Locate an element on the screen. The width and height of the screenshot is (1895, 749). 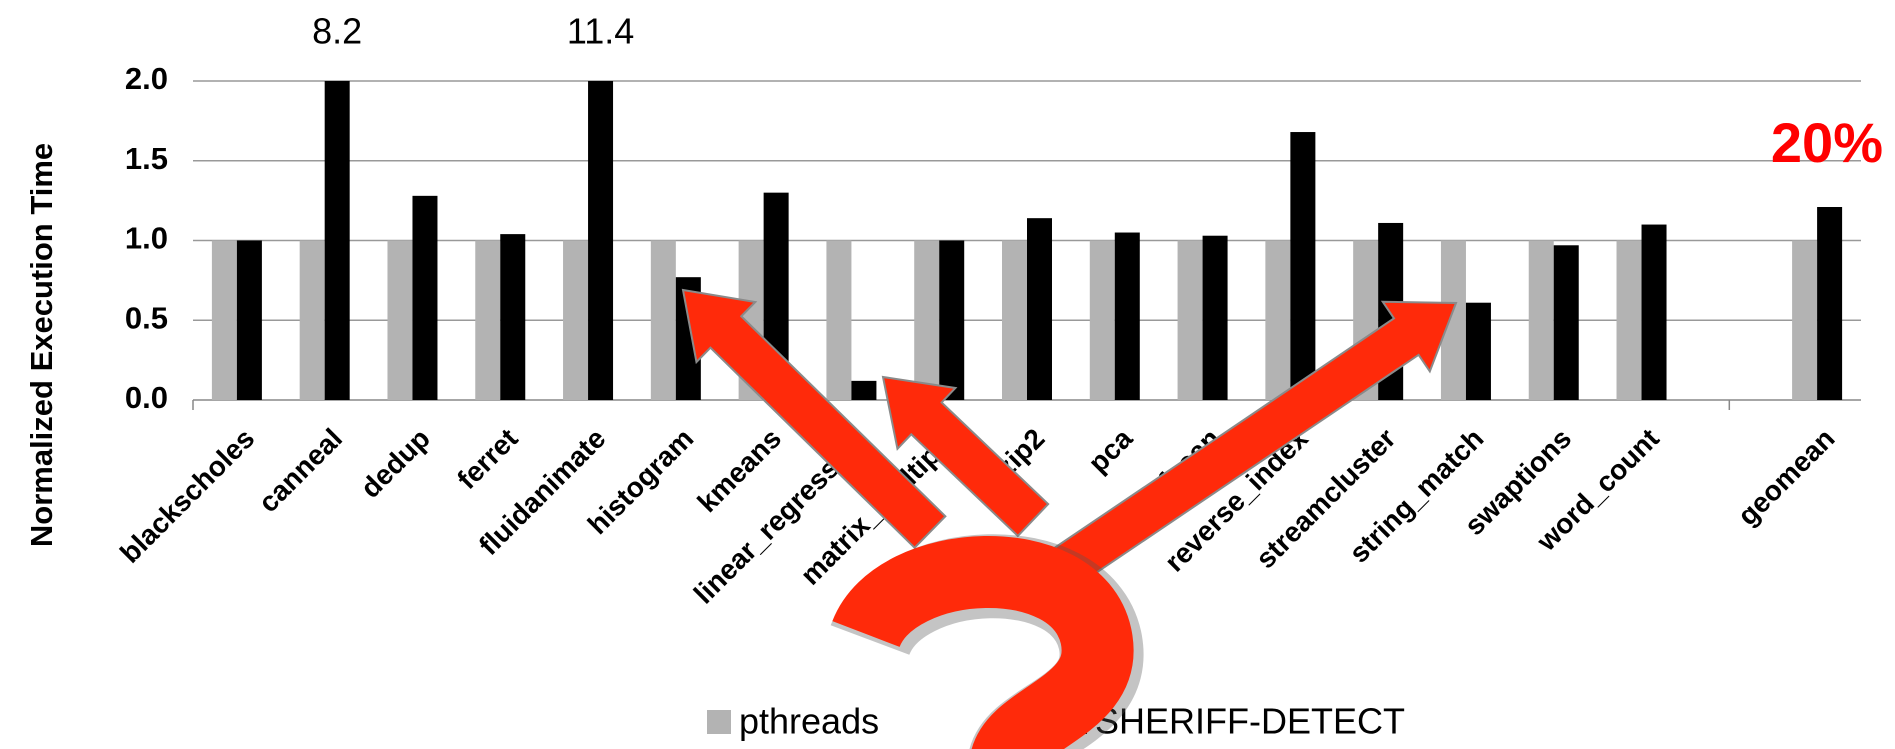
y-tick-label: 1.5 is located at coordinates (146, 158).